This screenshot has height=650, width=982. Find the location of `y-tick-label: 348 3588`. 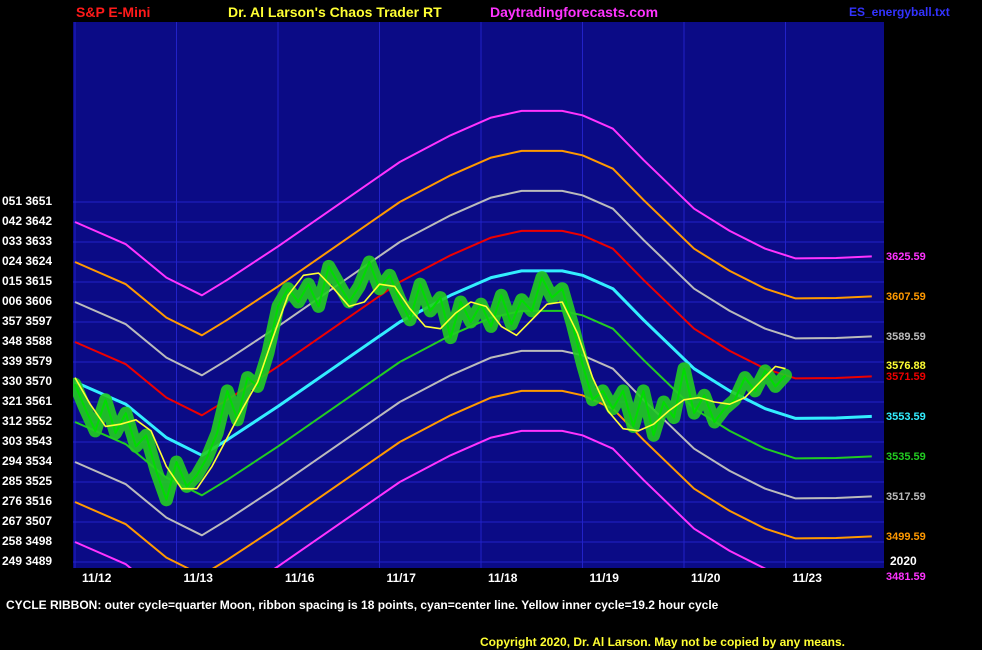

y-tick-label: 348 3588 is located at coordinates (27, 341).